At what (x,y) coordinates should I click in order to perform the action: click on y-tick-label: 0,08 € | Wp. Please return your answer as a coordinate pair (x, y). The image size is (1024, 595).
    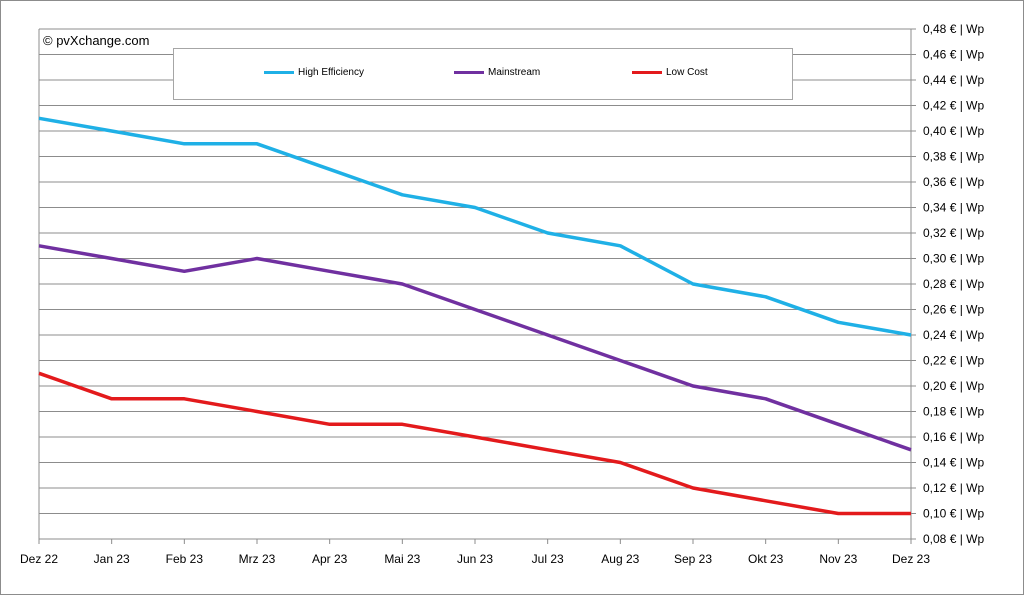
    Looking at the image, I should click on (953, 539).